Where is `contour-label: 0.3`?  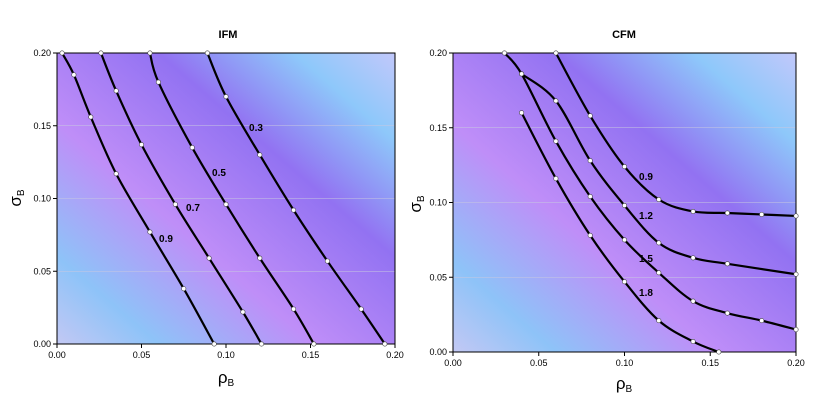 contour-label: 0.3 is located at coordinates (256, 128).